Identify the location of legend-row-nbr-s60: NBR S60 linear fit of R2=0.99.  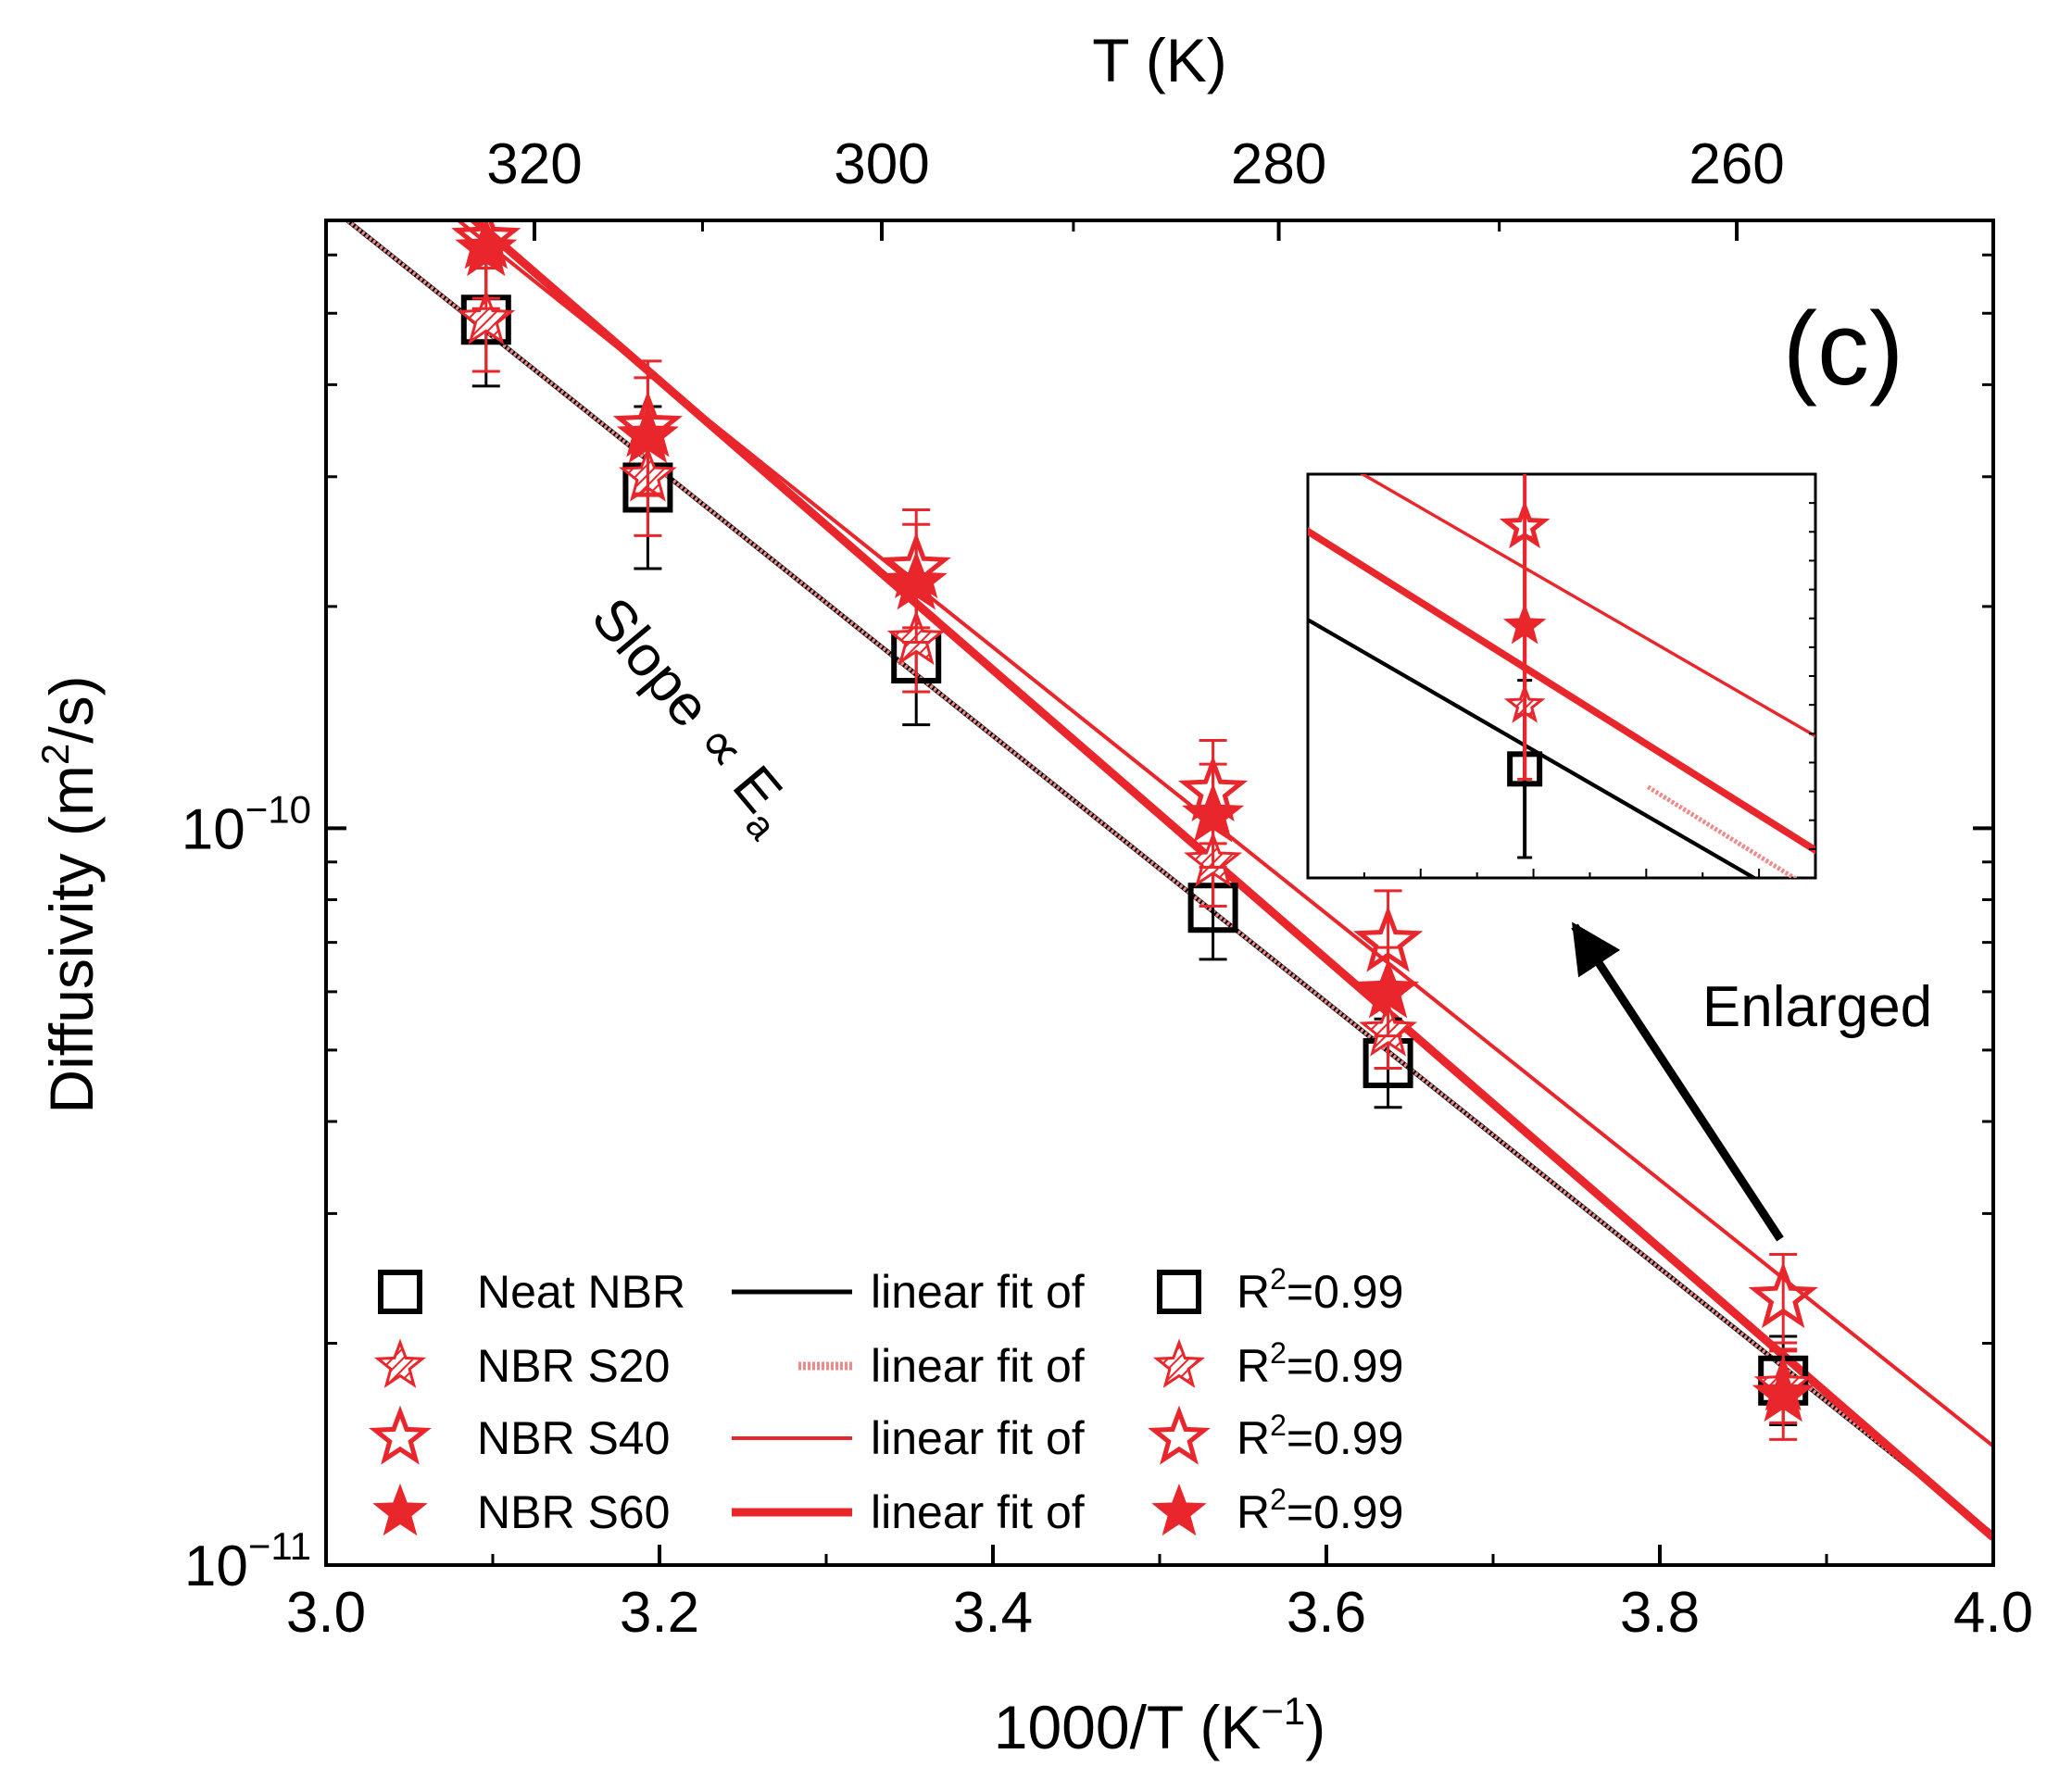
(887, 1510).